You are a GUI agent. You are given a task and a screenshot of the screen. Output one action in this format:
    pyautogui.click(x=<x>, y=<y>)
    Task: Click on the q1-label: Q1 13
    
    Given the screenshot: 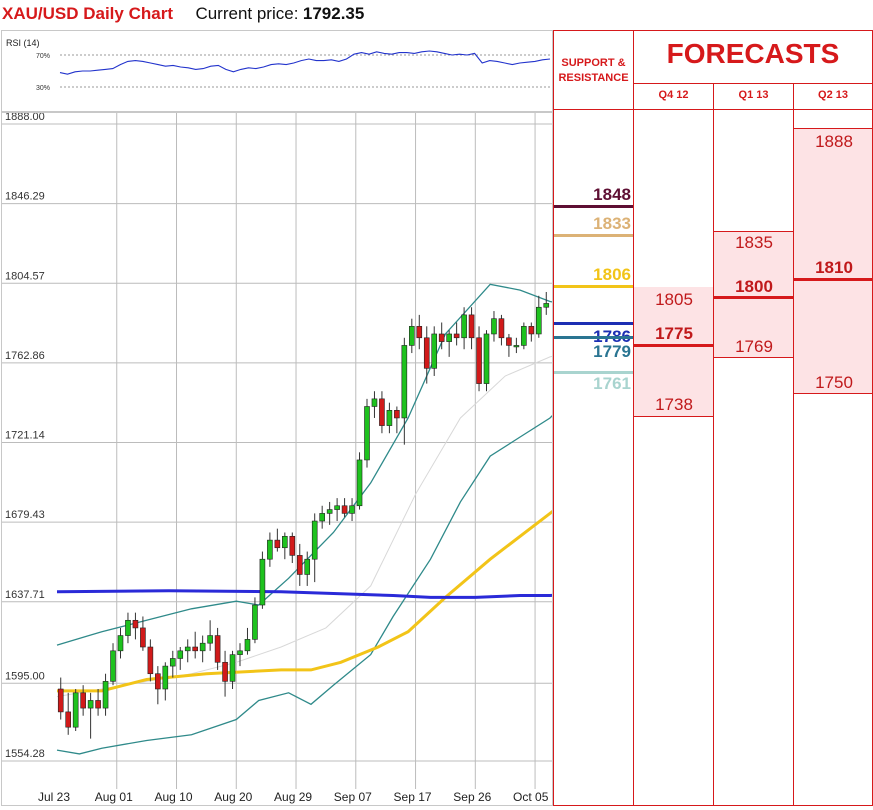 What is the action you would take?
    pyautogui.click(x=753, y=95)
    